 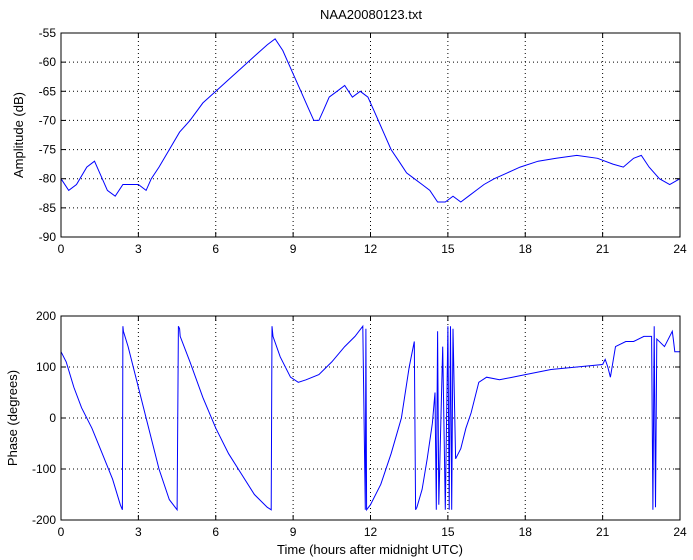 I want to click on y-tick-label: -60, so click(x=48, y=62).